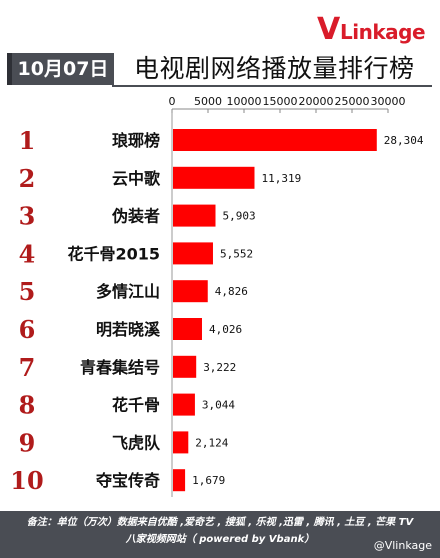 Image resolution: width=440 pixels, height=558 pixels. What do you see at coordinates (27, 291) in the screenshot?
I see `rank-number: 5` at bounding box center [27, 291].